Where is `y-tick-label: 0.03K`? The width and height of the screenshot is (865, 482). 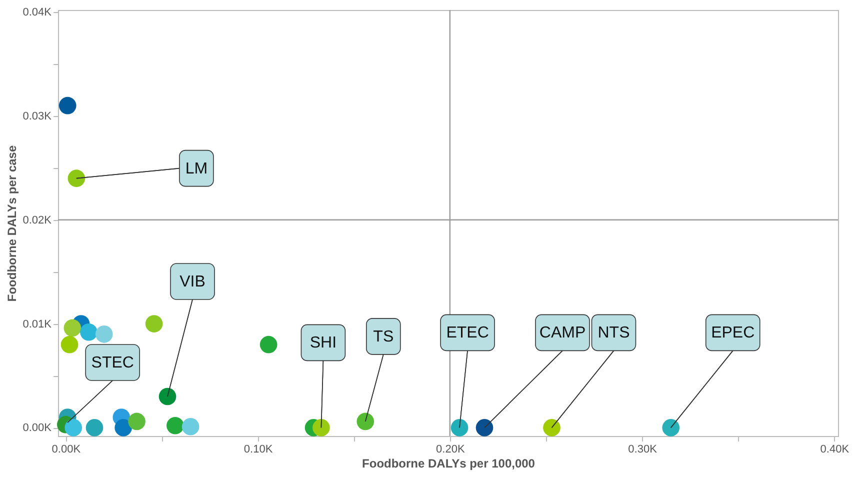
y-tick-label: 0.03K is located at coordinates (37, 116).